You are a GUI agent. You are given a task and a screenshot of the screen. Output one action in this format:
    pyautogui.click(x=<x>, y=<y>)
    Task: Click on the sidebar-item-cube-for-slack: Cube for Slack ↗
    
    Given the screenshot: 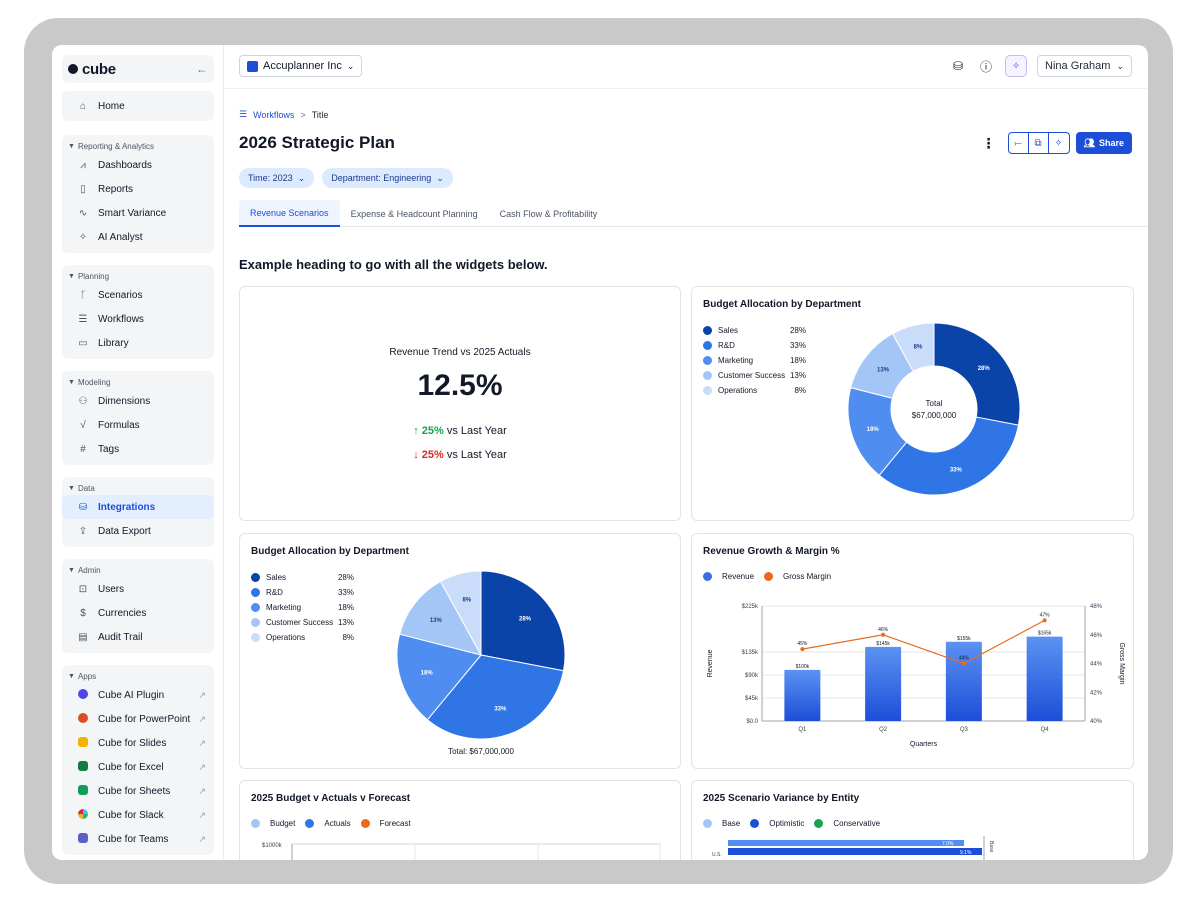 What is the action you would take?
    pyautogui.click(x=138, y=815)
    